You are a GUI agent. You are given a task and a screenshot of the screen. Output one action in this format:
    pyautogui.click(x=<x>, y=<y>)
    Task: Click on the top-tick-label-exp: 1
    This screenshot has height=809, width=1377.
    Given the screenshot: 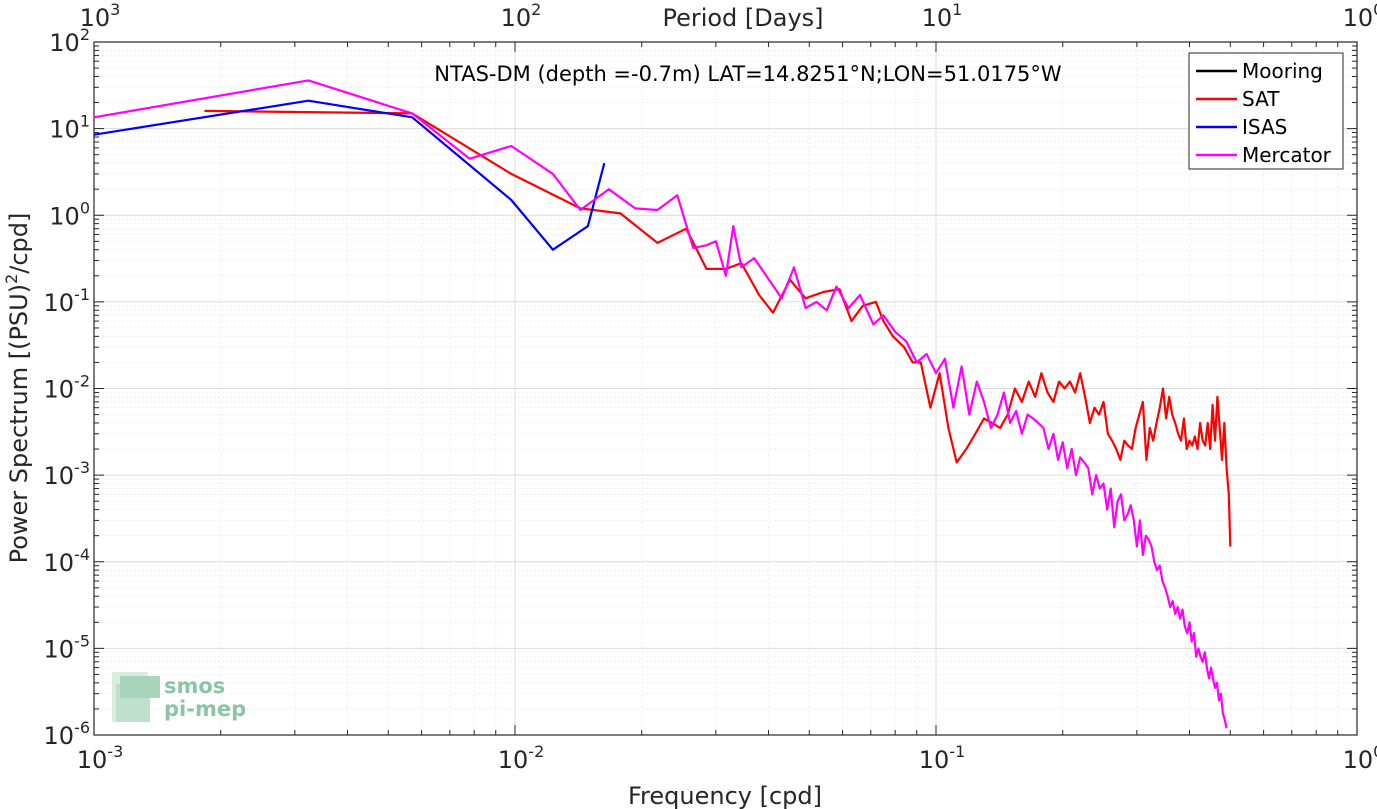 What is the action you would take?
    pyautogui.click(x=957, y=9)
    